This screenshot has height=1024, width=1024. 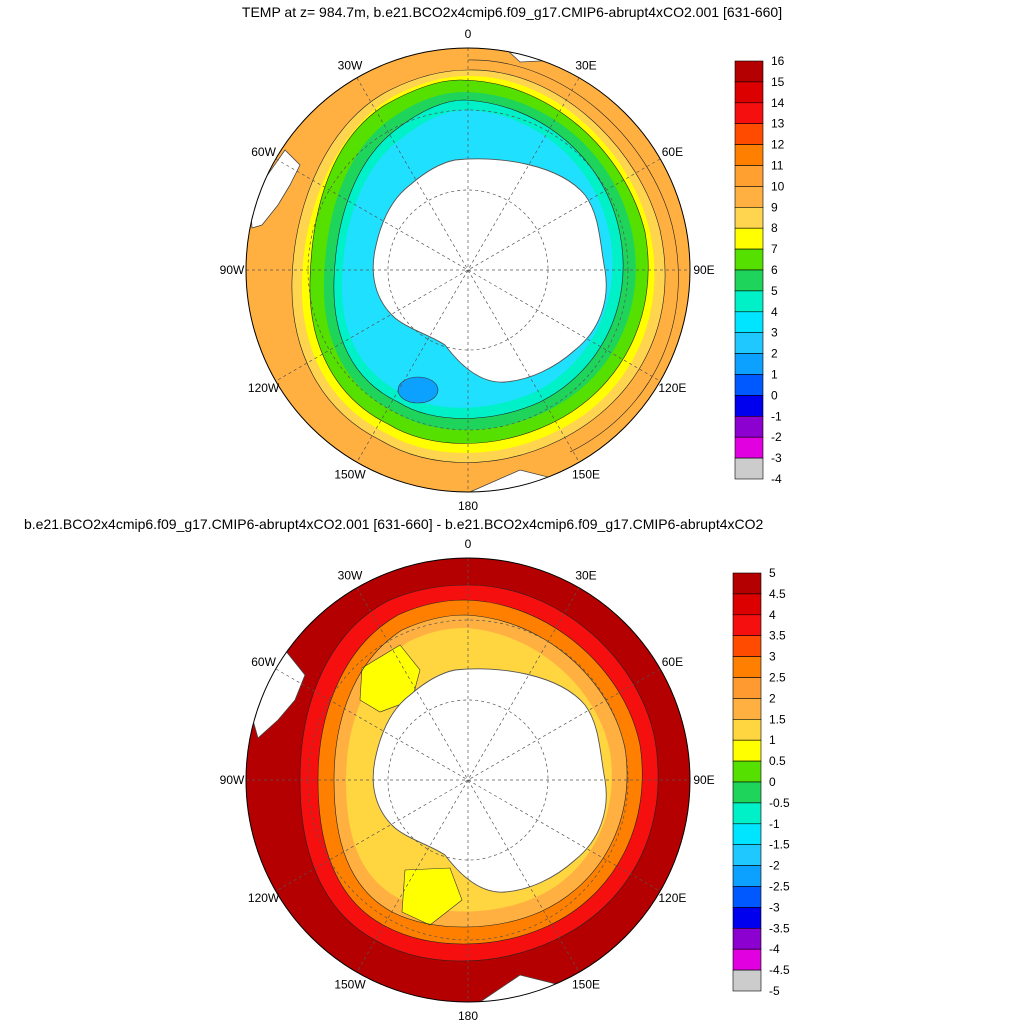 I want to click on colorbar-tick-label: -1.5, so click(x=779, y=845).